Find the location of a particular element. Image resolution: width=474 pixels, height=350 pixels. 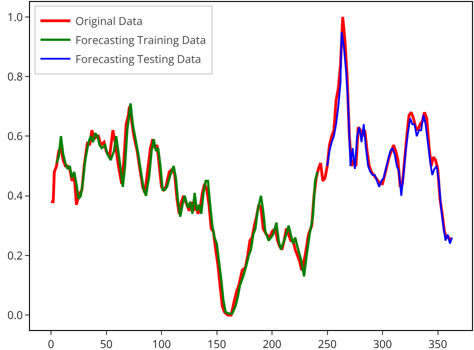

x-tick-label: 0 is located at coordinates (51, 343).